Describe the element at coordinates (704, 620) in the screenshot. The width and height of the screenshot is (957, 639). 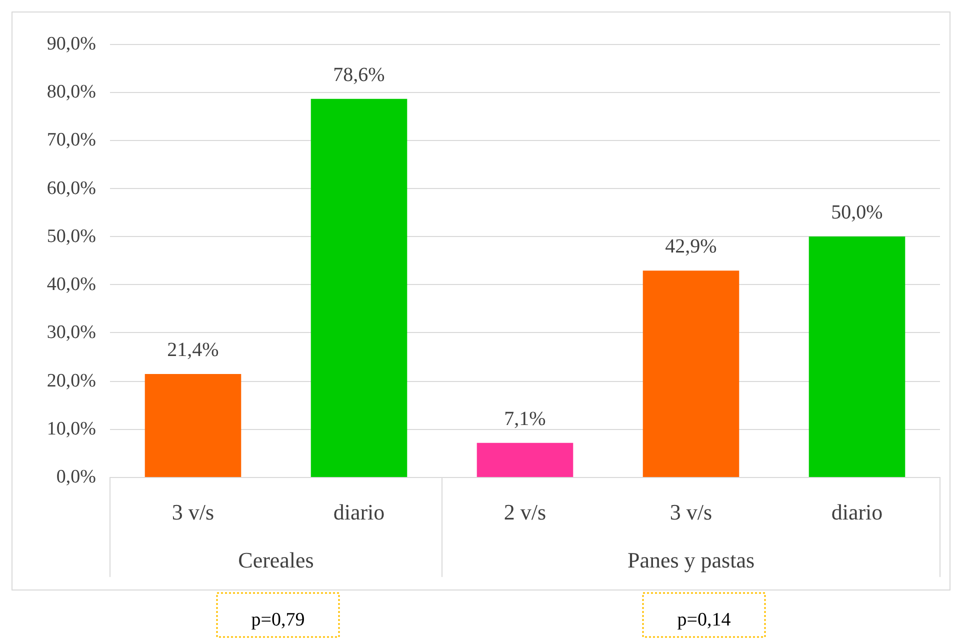
I see `text: p=0,14` at that location.